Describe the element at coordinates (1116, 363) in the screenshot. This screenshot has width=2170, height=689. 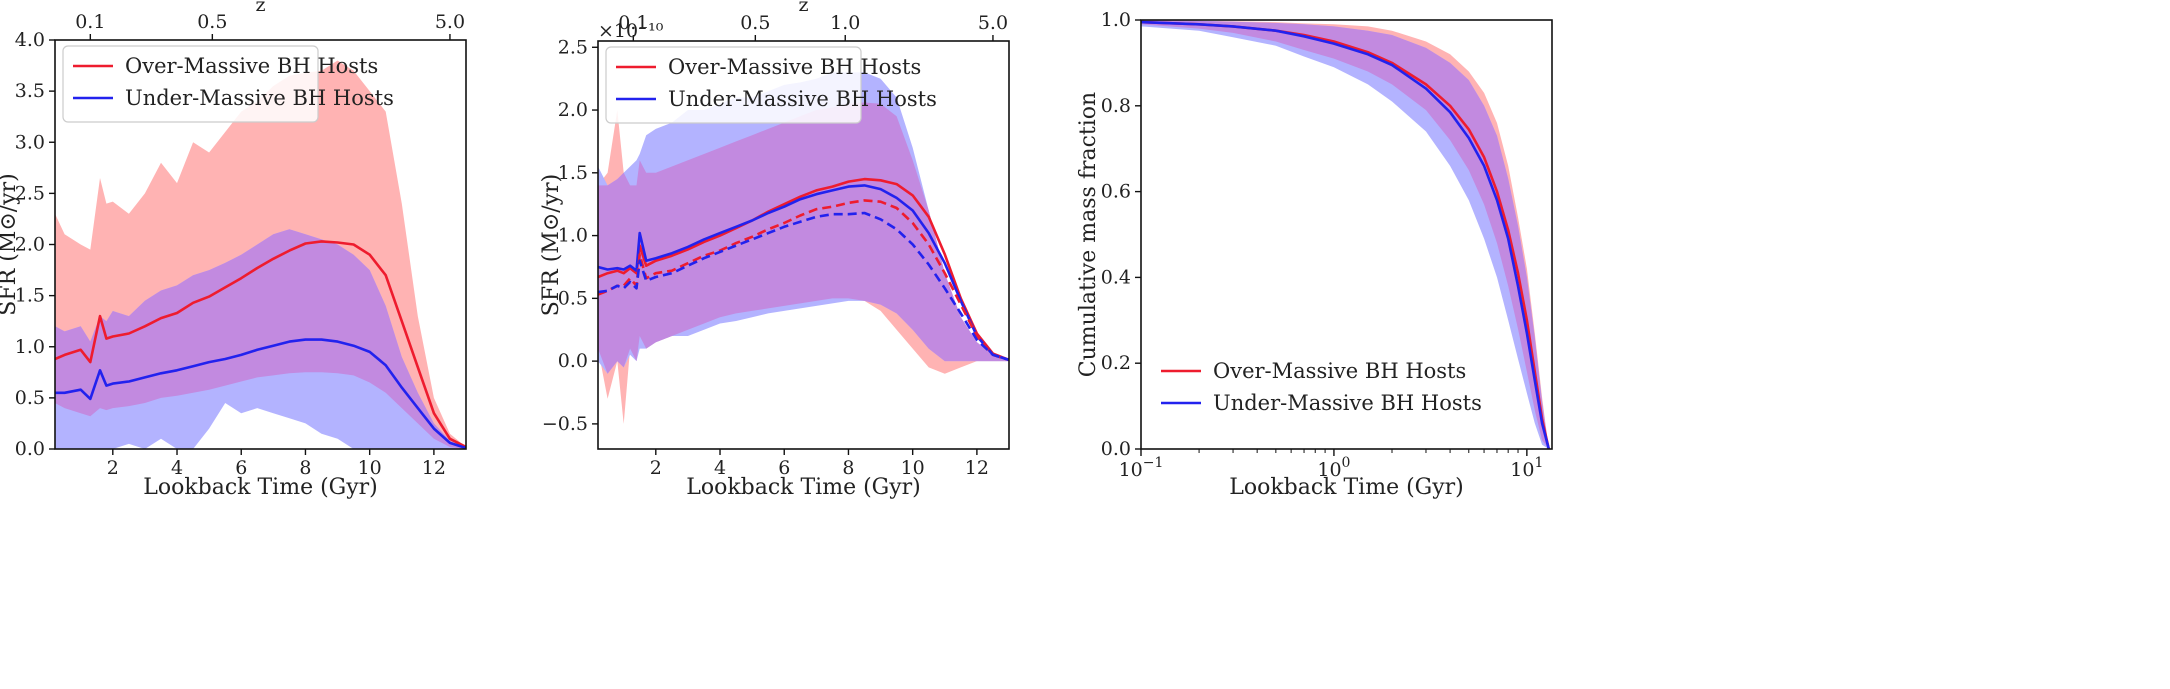
I see `y-tick-label: 0.2` at that location.